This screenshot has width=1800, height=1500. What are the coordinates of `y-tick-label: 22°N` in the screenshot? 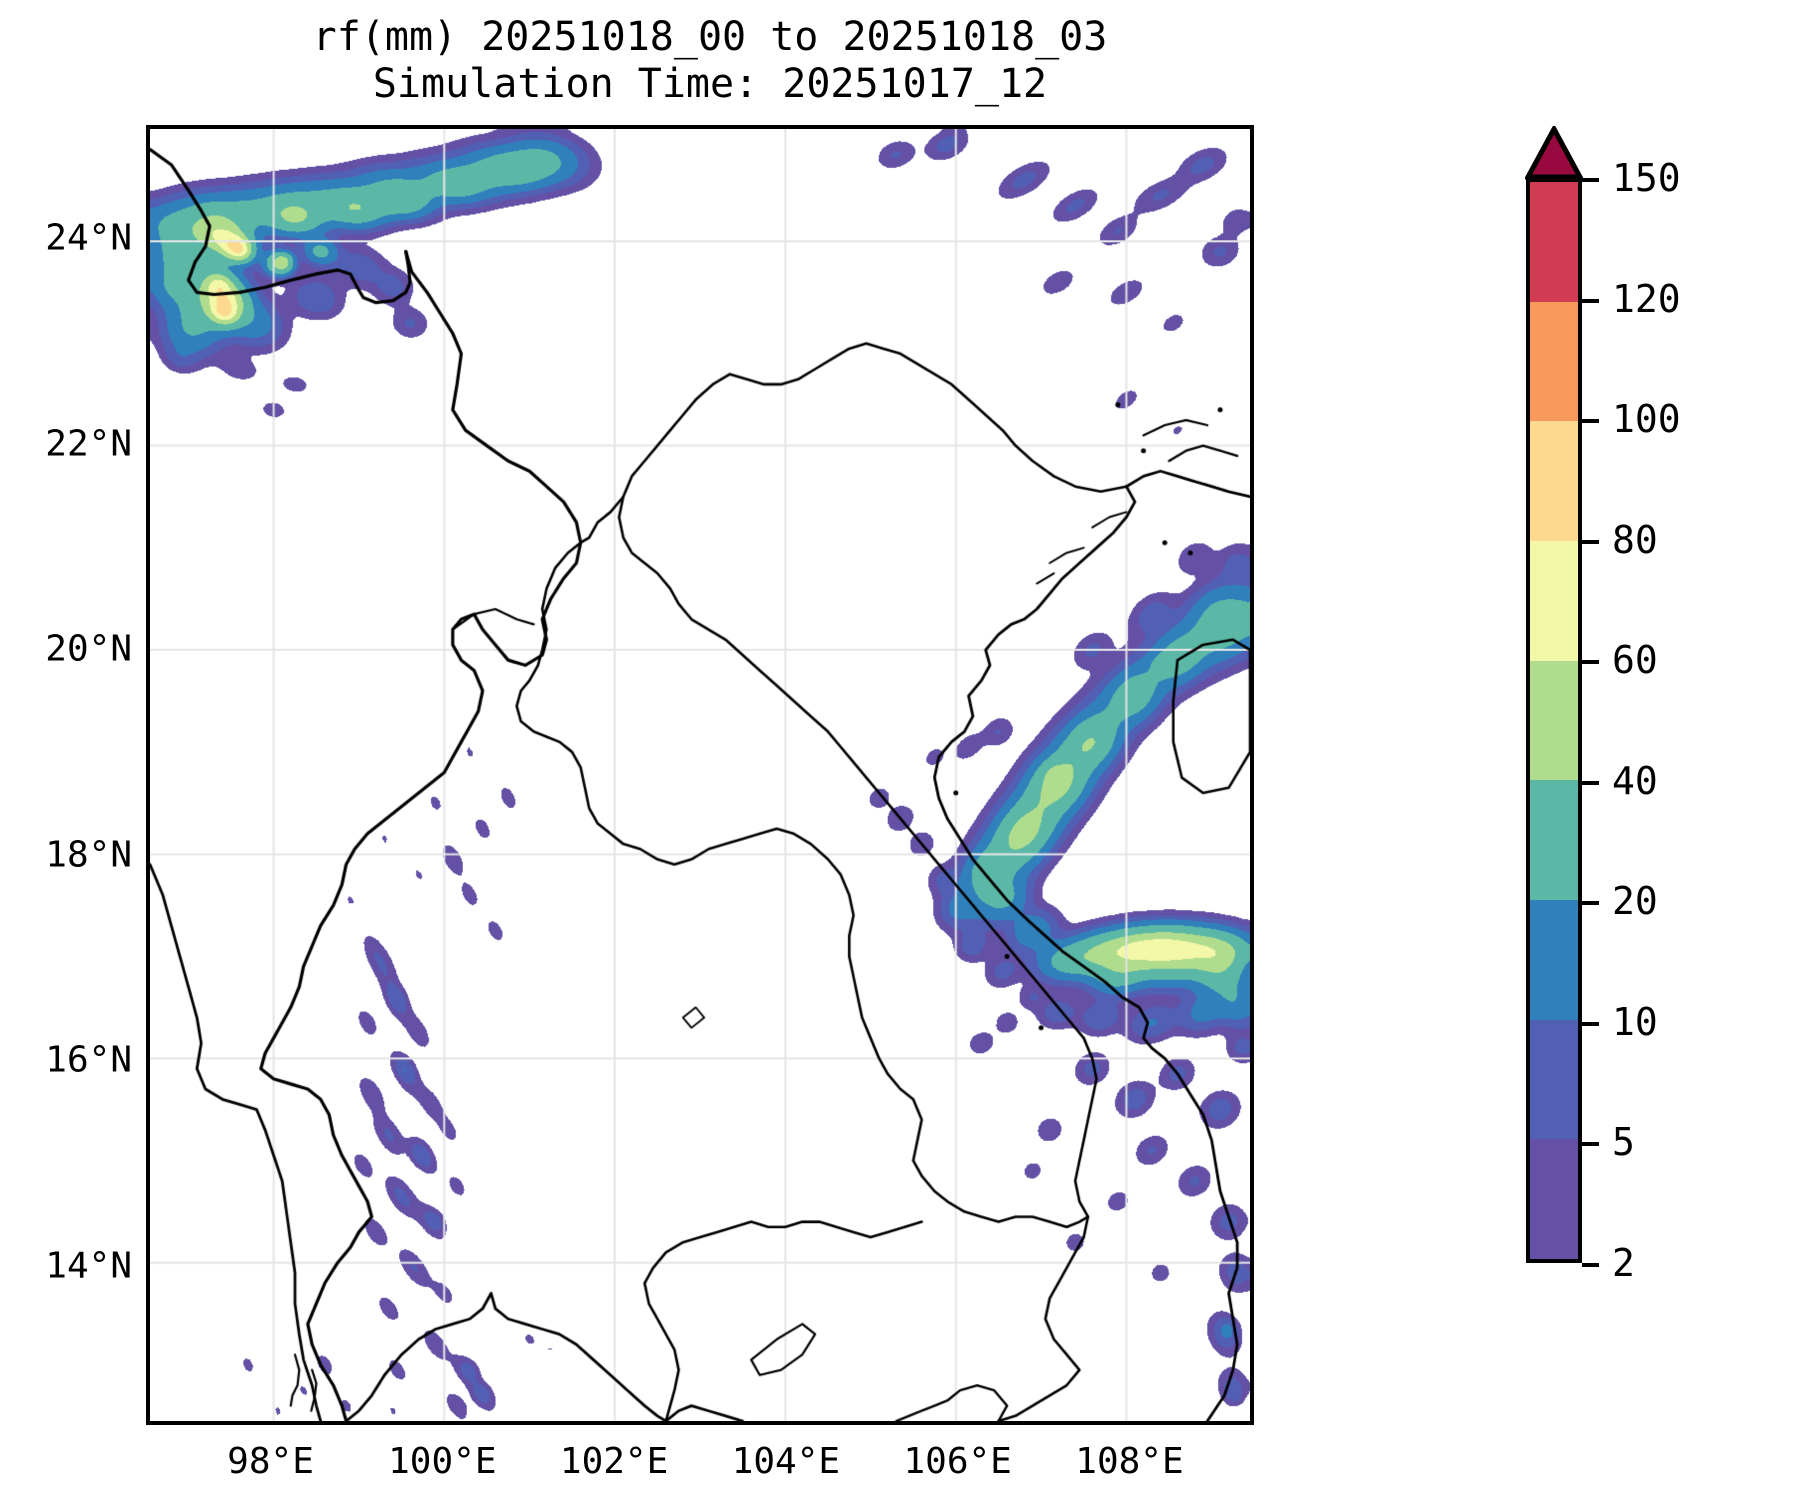 It's located at (88, 444).